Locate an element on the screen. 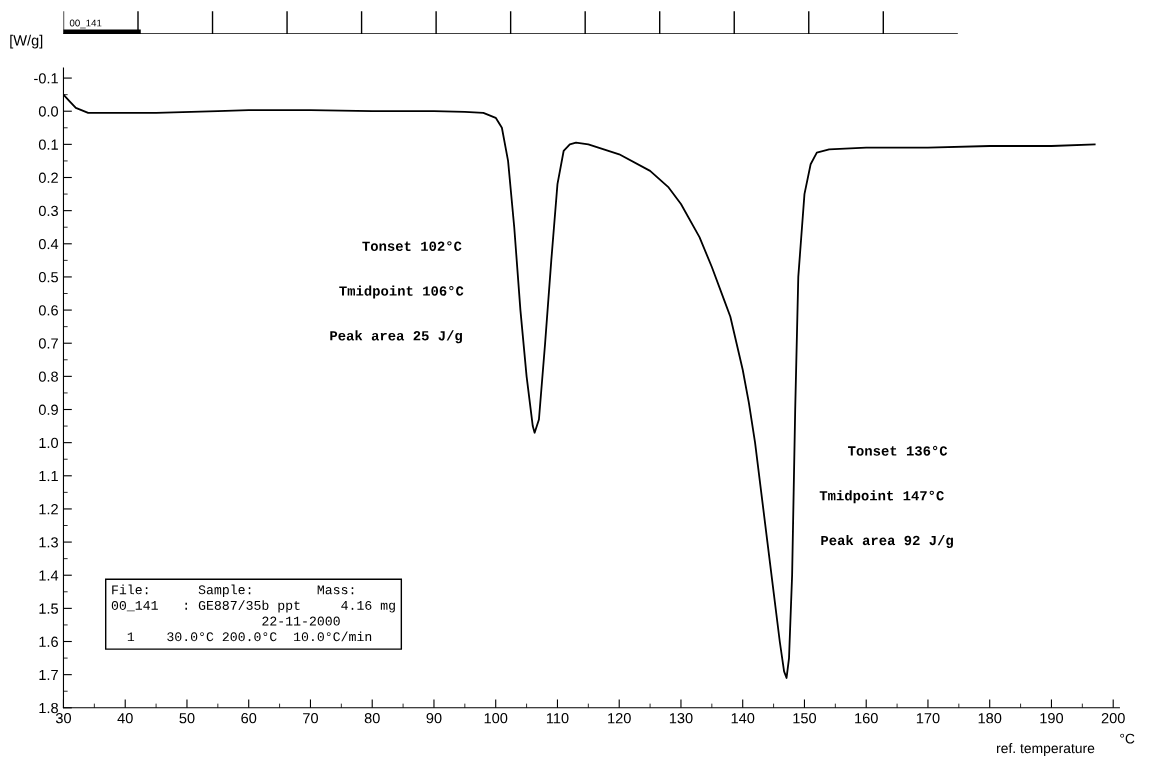 The width and height of the screenshot is (1154, 757). x-tick-label: 110 is located at coordinates (557, 718).